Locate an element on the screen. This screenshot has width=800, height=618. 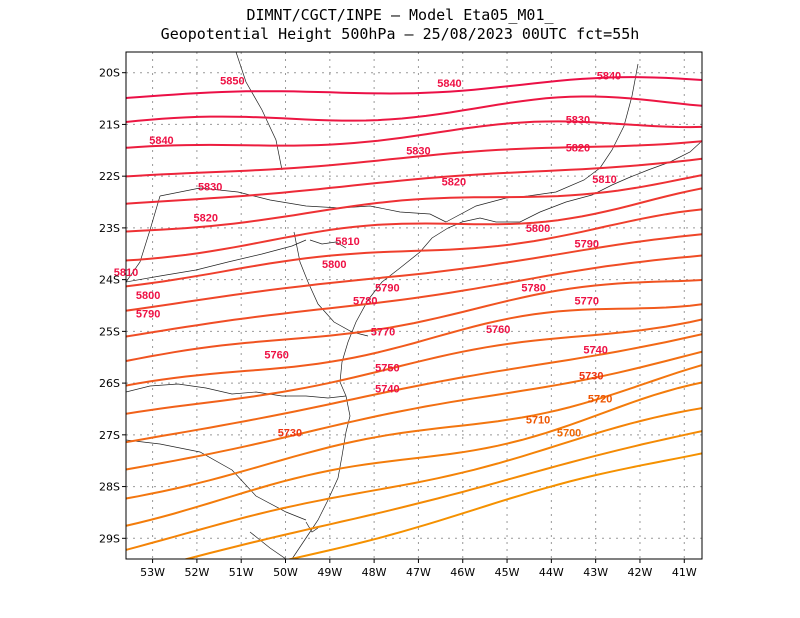
contour-label: 5700 is located at coordinates (569, 433).